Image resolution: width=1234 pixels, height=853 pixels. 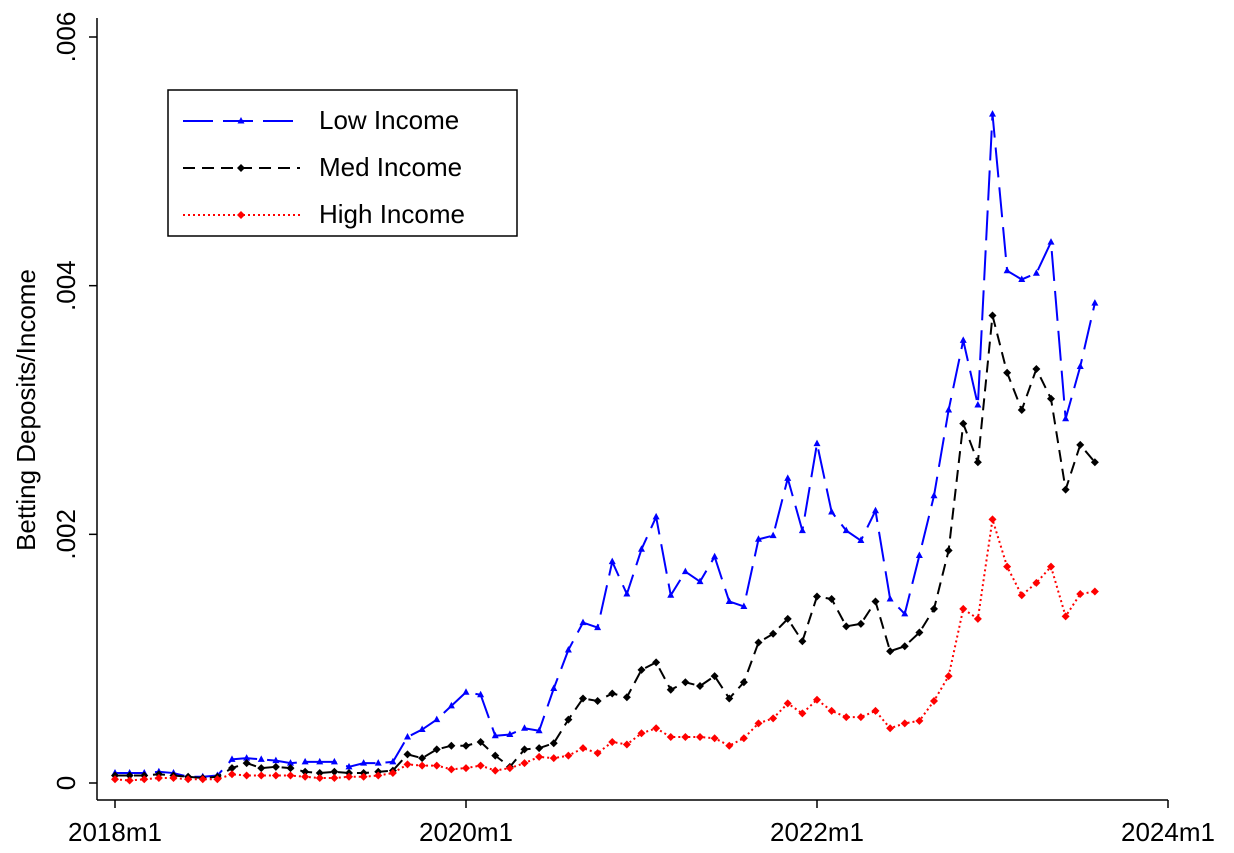 What do you see at coordinates (26, 410) in the screenshot?
I see `y-axis-title: Betting Deposits/Income` at bounding box center [26, 410].